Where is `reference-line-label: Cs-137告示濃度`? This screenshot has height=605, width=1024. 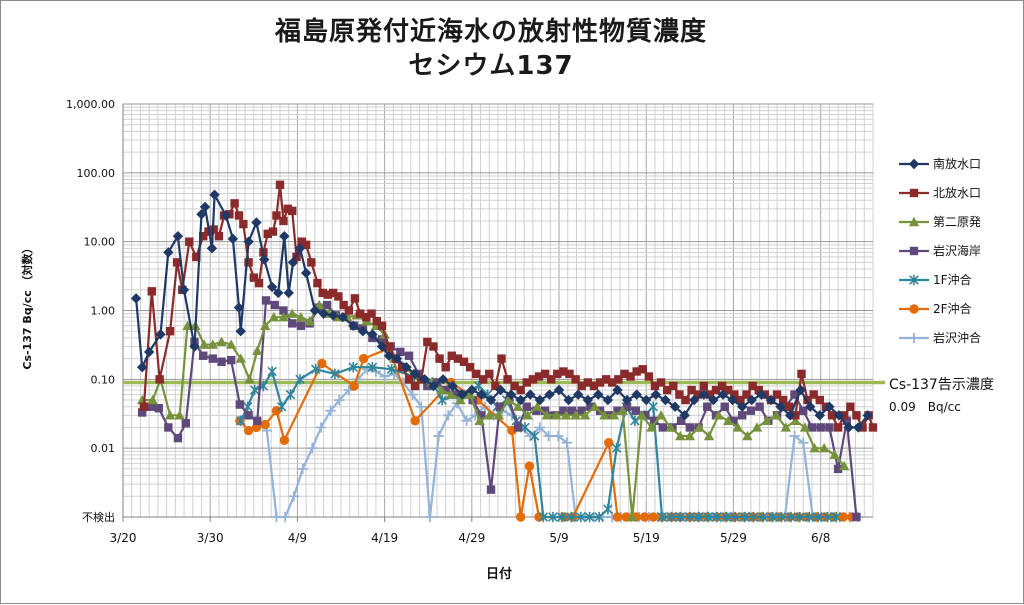
reference-line-label: Cs-137告示濃度 is located at coordinates (941, 385).